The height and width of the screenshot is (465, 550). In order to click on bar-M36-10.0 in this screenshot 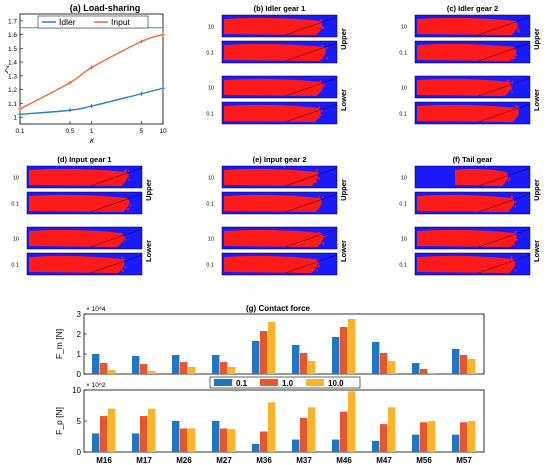, I will do `click(272, 348)`.